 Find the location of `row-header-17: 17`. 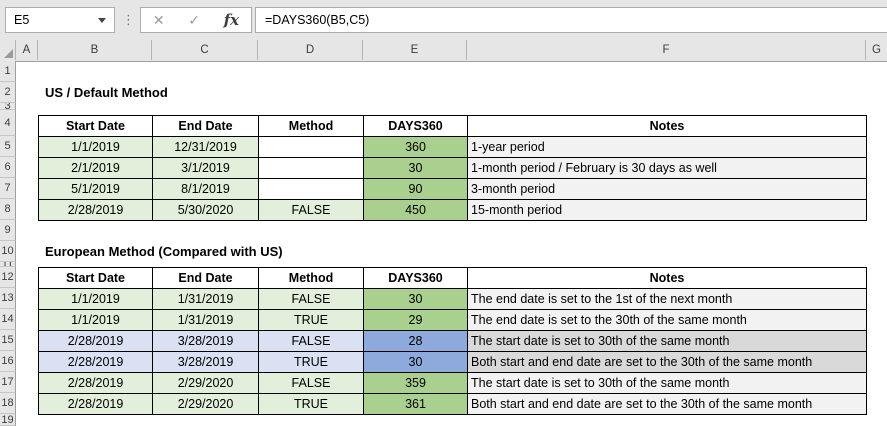

row-header-17: 17 is located at coordinates (8, 382).